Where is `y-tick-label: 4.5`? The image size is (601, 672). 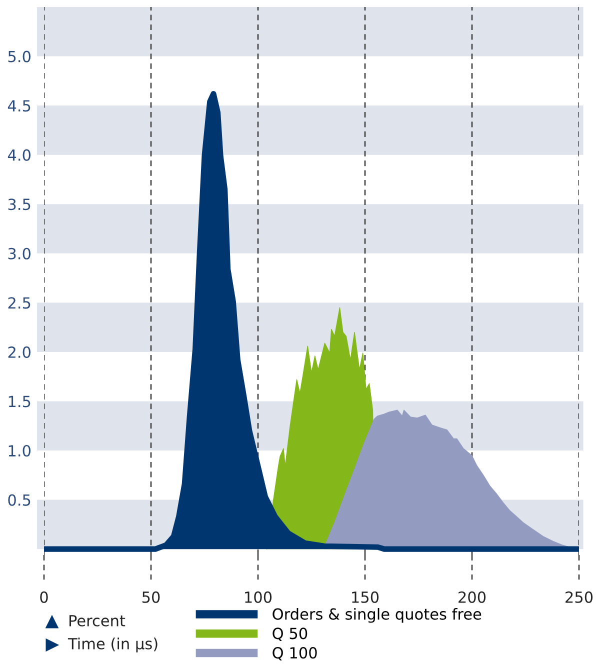 y-tick-label: 4.5 is located at coordinates (19, 106).